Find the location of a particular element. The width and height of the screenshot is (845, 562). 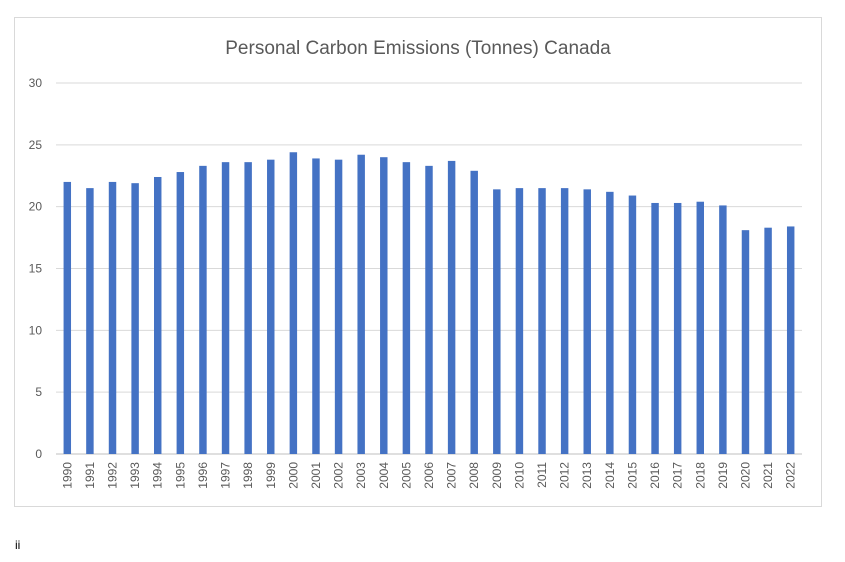

x-tick-label: 2021 is located at coordinates (768, 475).